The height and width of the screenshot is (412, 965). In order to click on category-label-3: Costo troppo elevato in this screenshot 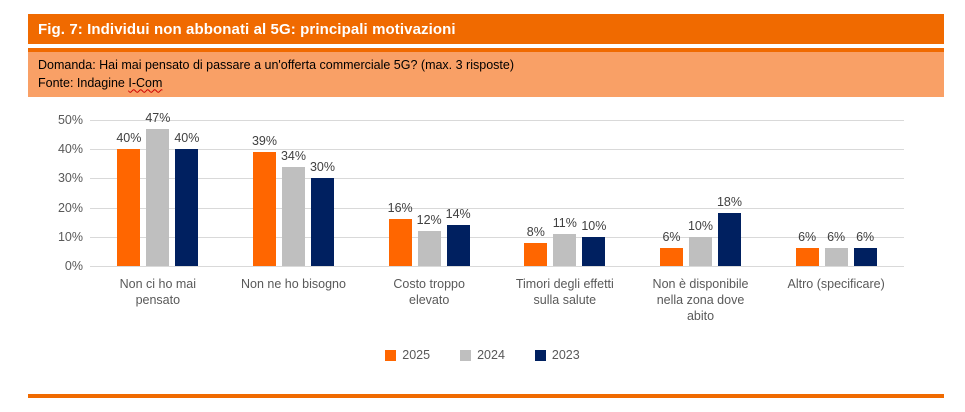, I will do `click(429, 292)`.